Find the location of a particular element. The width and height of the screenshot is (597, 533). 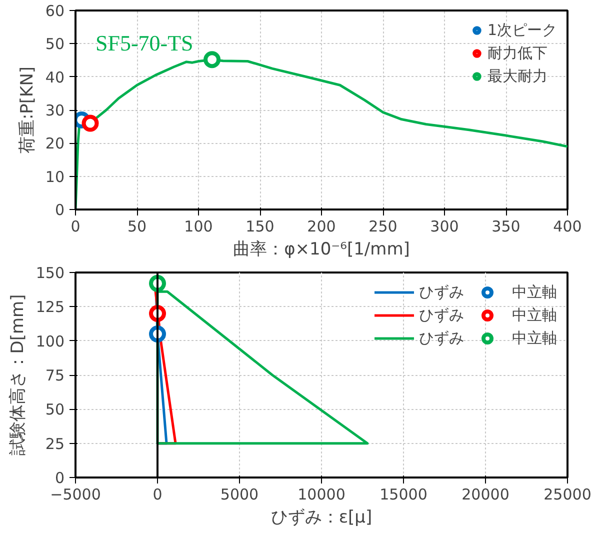

y-tick-label: 60 is located at coordinates (55, 11).